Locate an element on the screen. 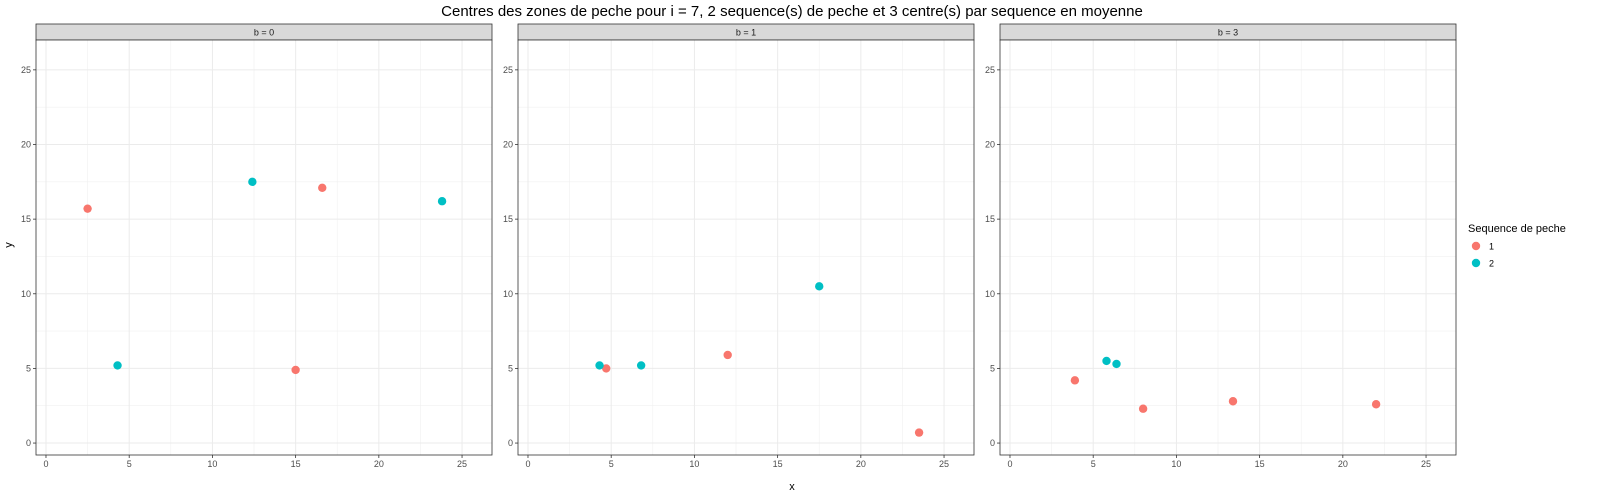 The width and height of the screenshot is (1600, 500). facet-strip-label: b = 3 is located at coordinates (1228, 33).